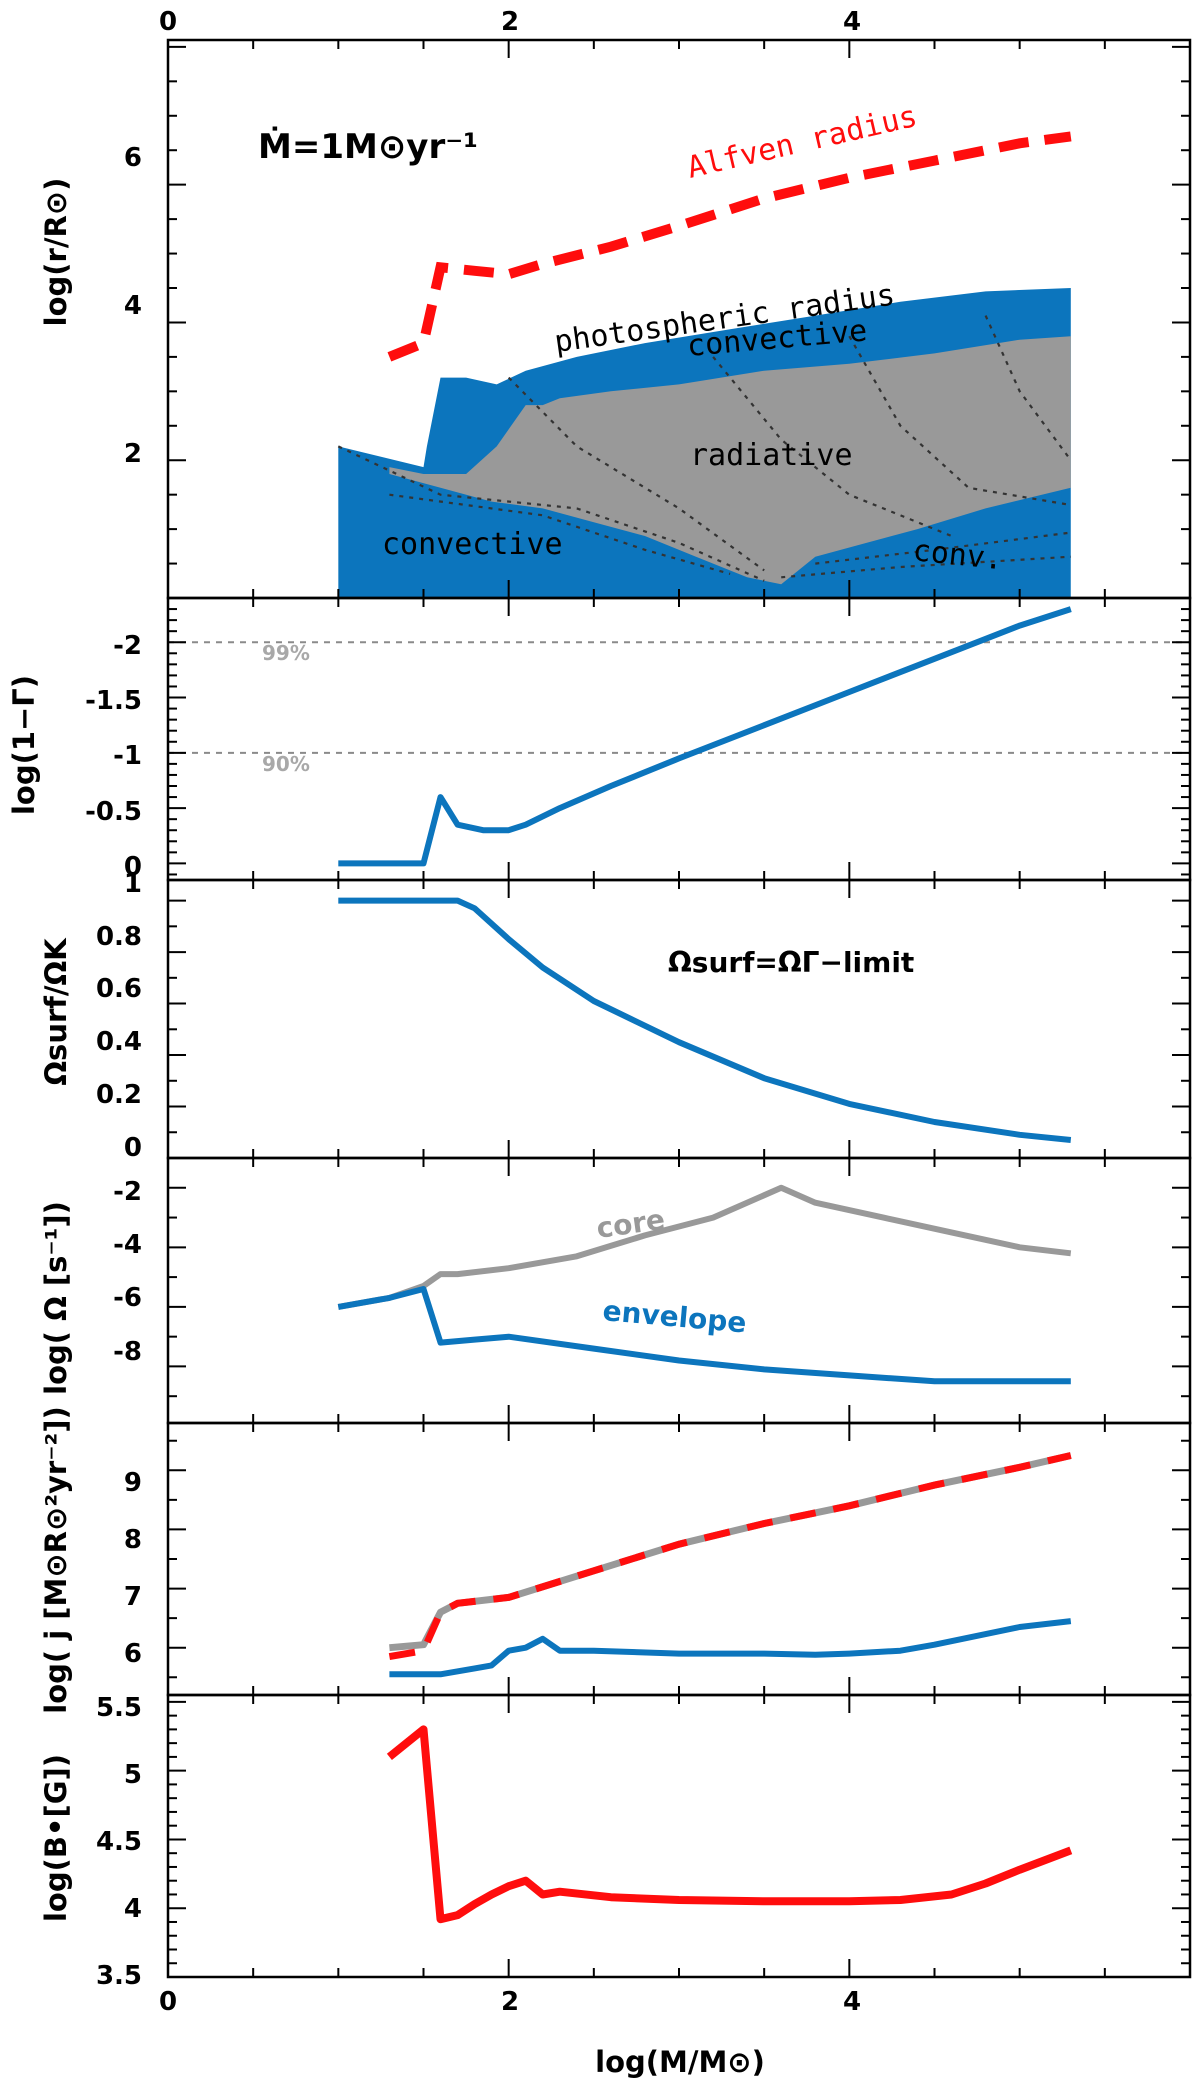  What do you see at coordinates (730, 1552) in the screenshot?
I see `total-j-gray-line` at bounding box center [730, 1552].